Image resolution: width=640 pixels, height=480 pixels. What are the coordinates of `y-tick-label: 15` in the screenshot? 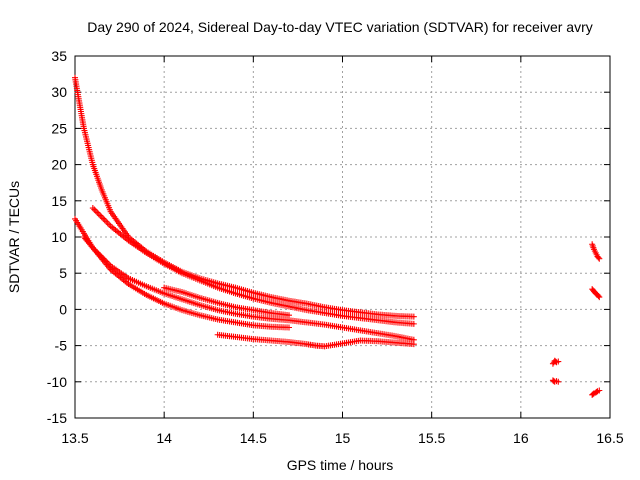 It's located at (59, 201).